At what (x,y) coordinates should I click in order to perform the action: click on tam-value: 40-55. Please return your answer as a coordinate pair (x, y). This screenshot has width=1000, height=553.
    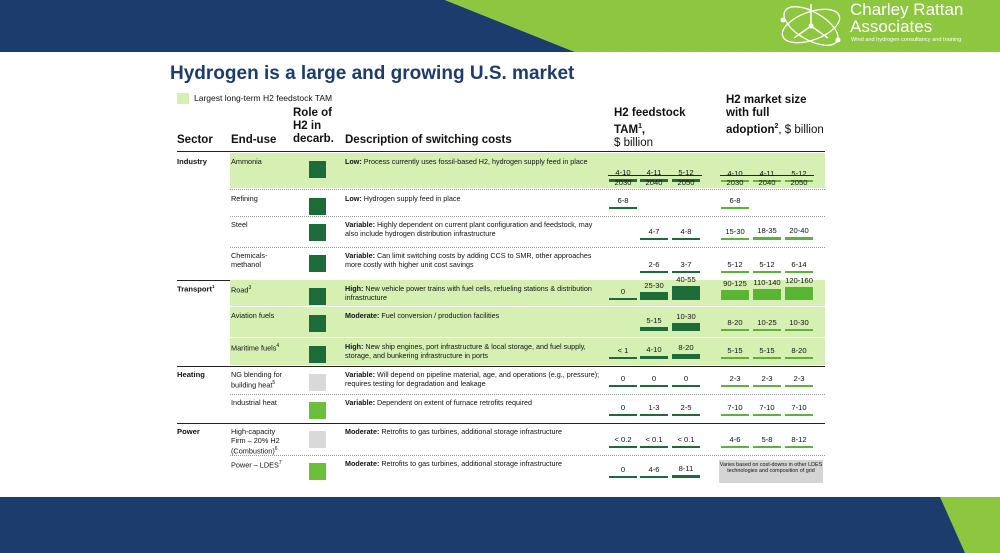
    Looking at the image, I should click on (686, 279).